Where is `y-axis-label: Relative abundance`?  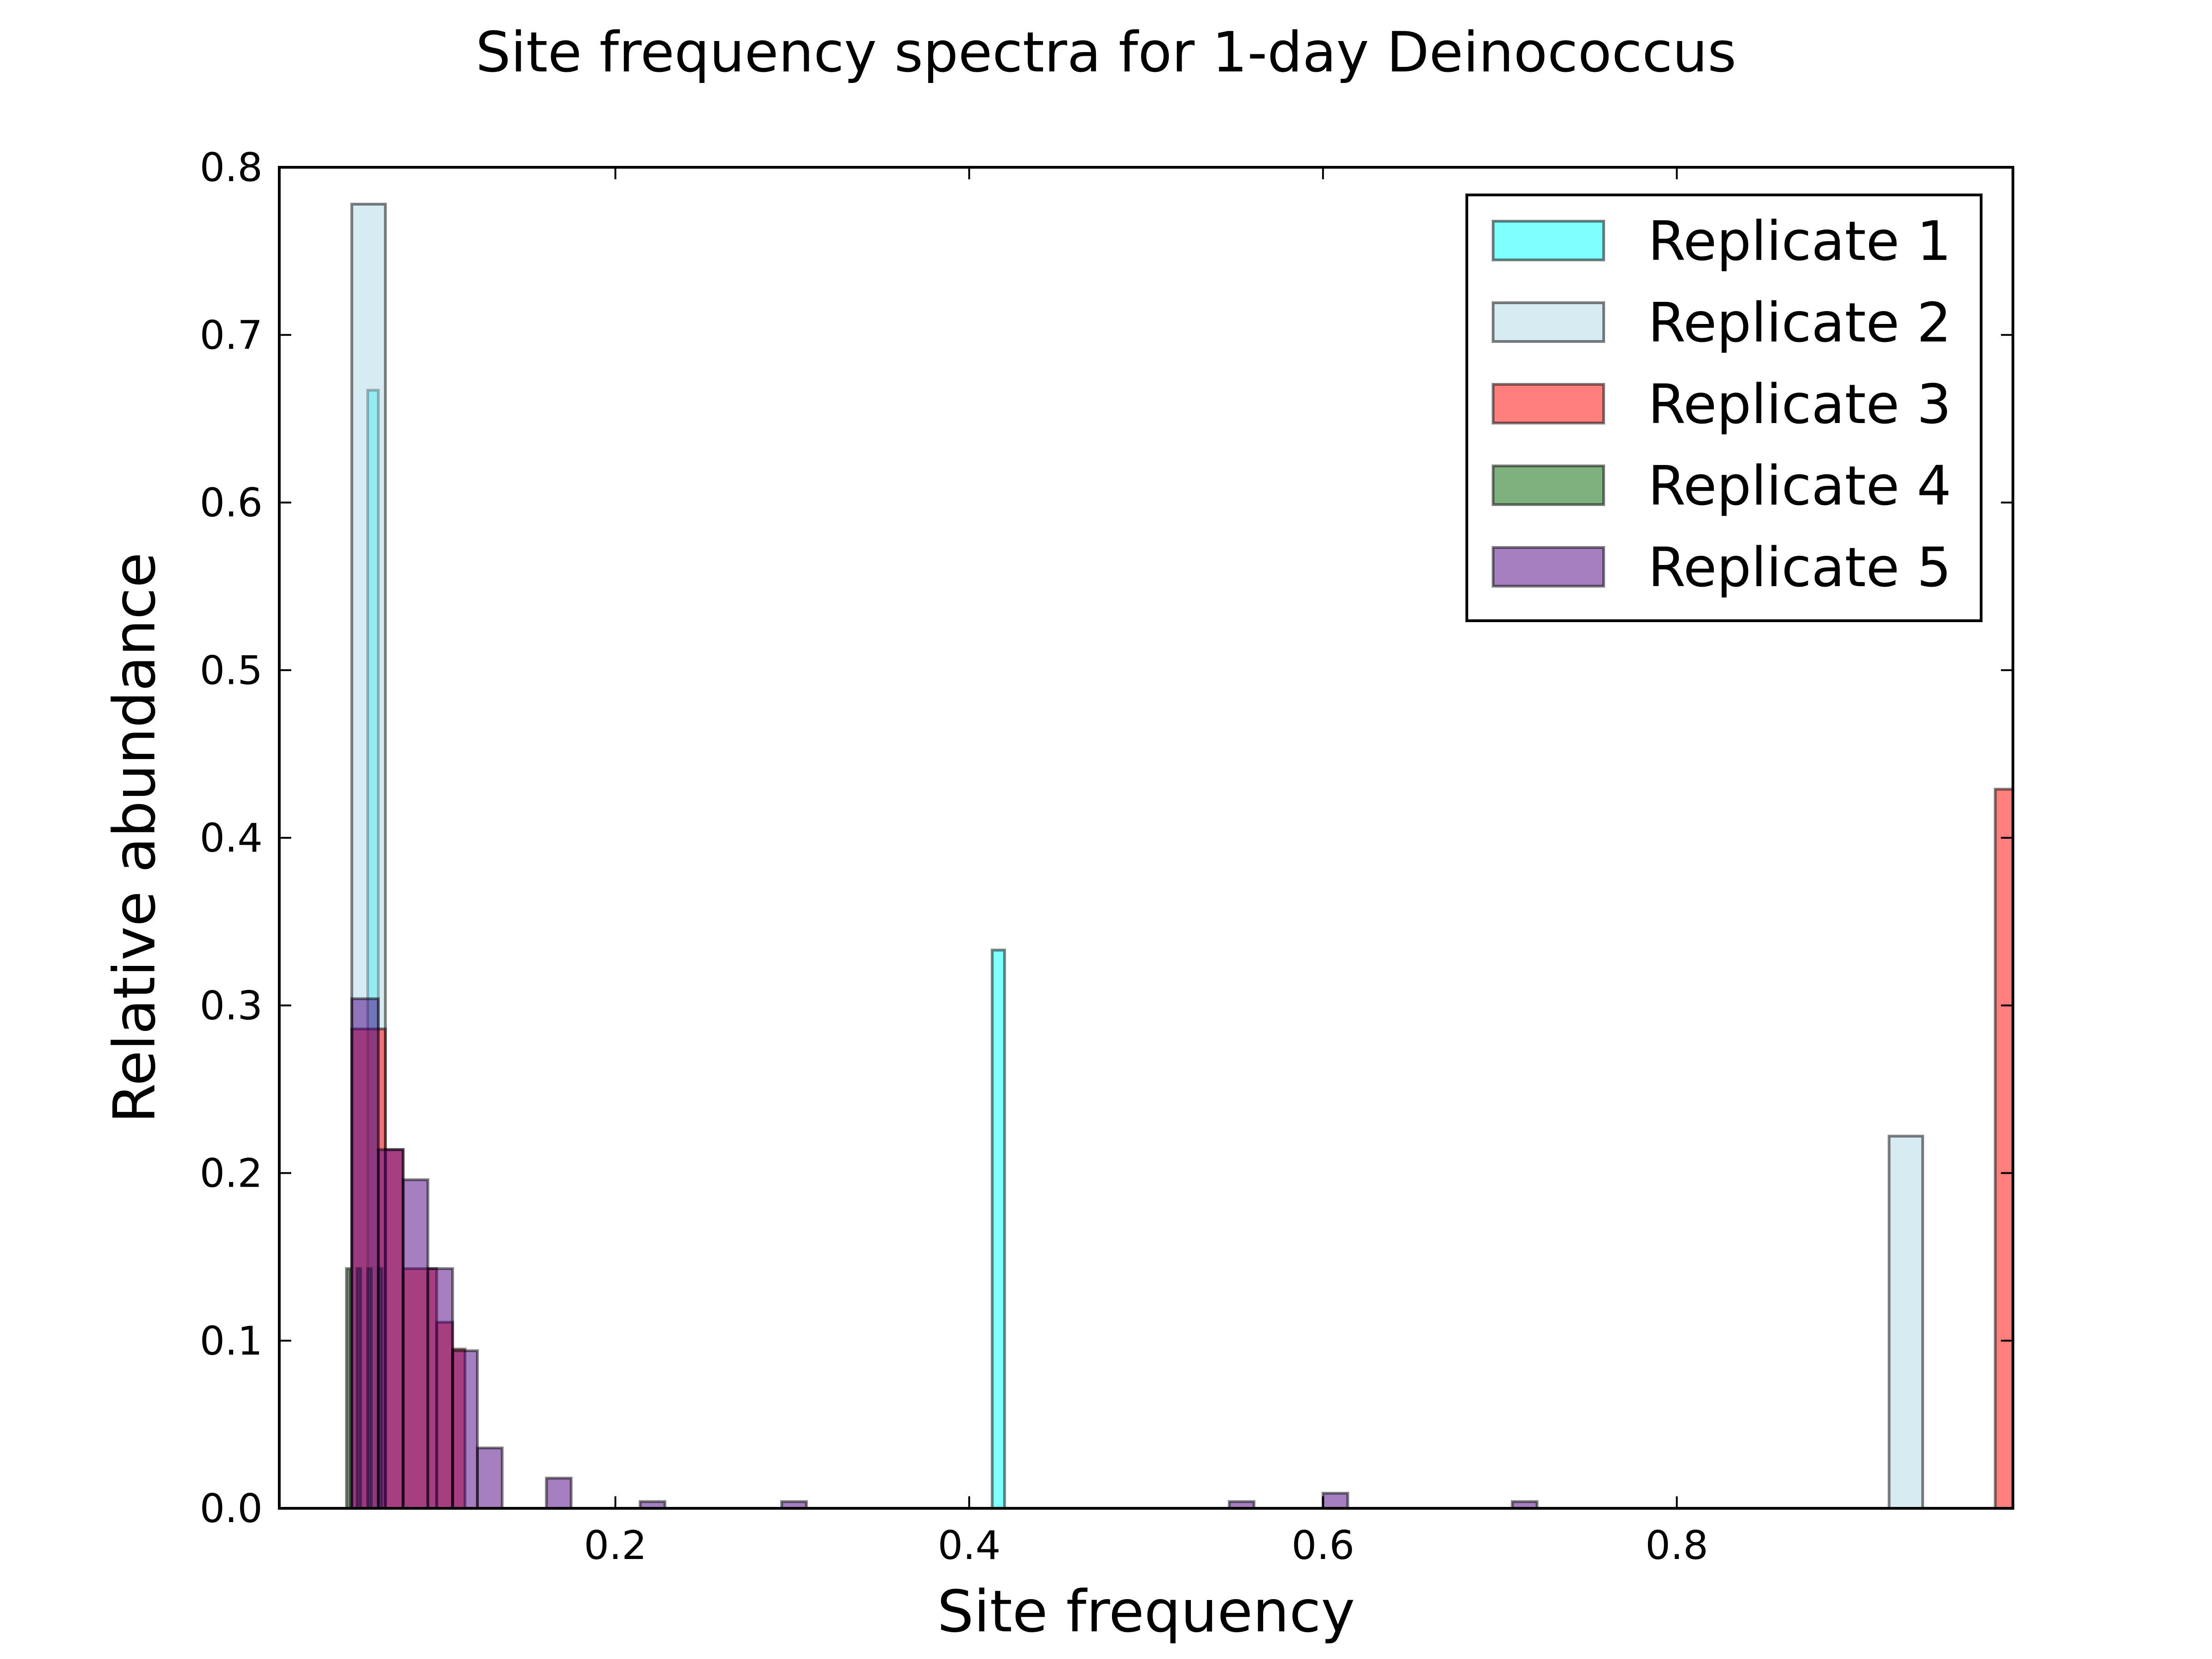 y-axis-label: Relative abundance is located at coordinates (134, 837).